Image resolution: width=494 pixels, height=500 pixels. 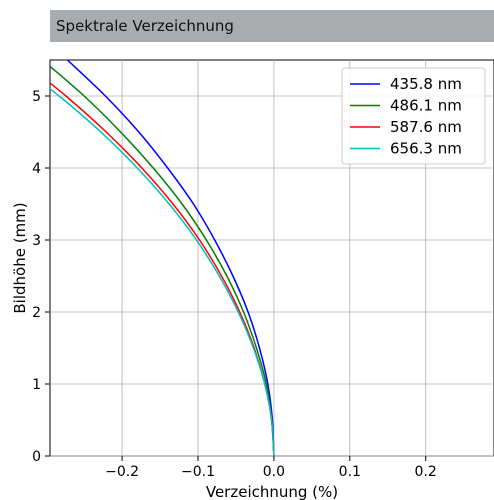 I want to click on x-tick-label: −0.1, so click(x=198, y=472).